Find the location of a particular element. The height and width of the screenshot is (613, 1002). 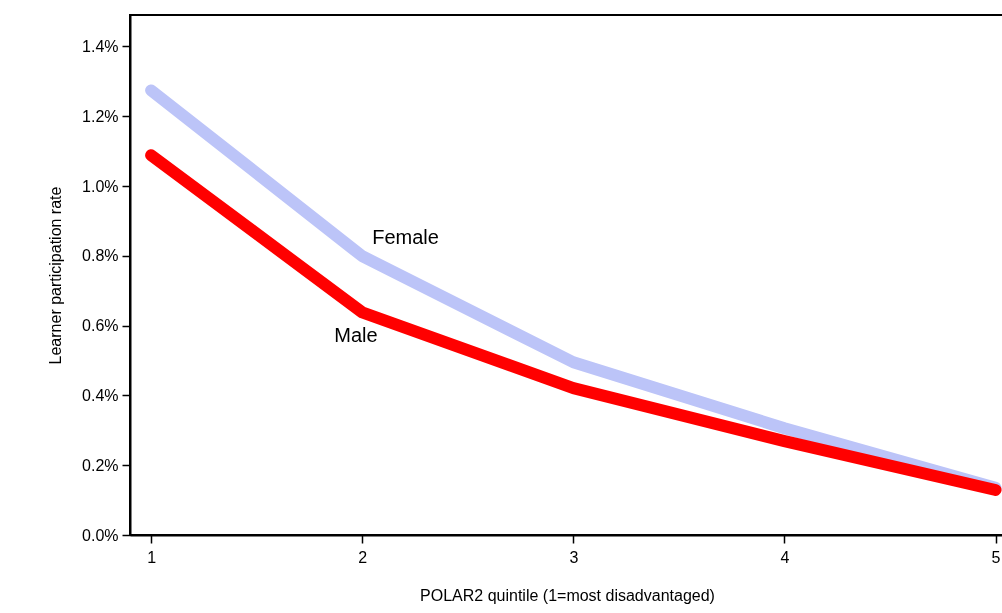

y-tick-label: 0.4% is located at coordinates (100, 395).